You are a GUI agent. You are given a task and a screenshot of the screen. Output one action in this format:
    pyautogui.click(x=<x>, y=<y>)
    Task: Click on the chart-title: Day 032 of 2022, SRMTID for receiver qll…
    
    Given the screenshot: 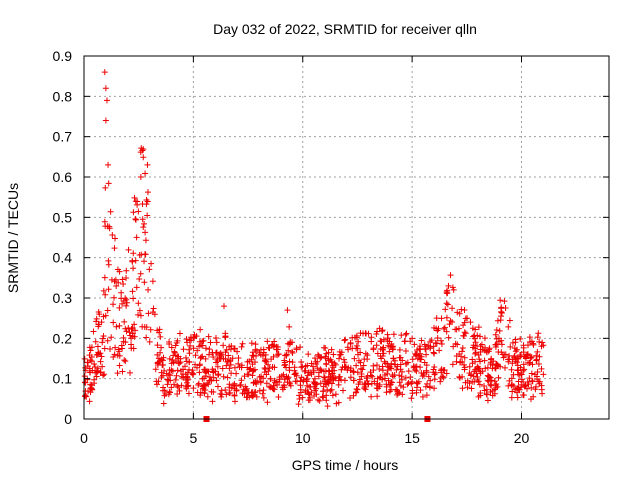 What is the action you would take?
    pyautogui.click(x=345, y=29)
    